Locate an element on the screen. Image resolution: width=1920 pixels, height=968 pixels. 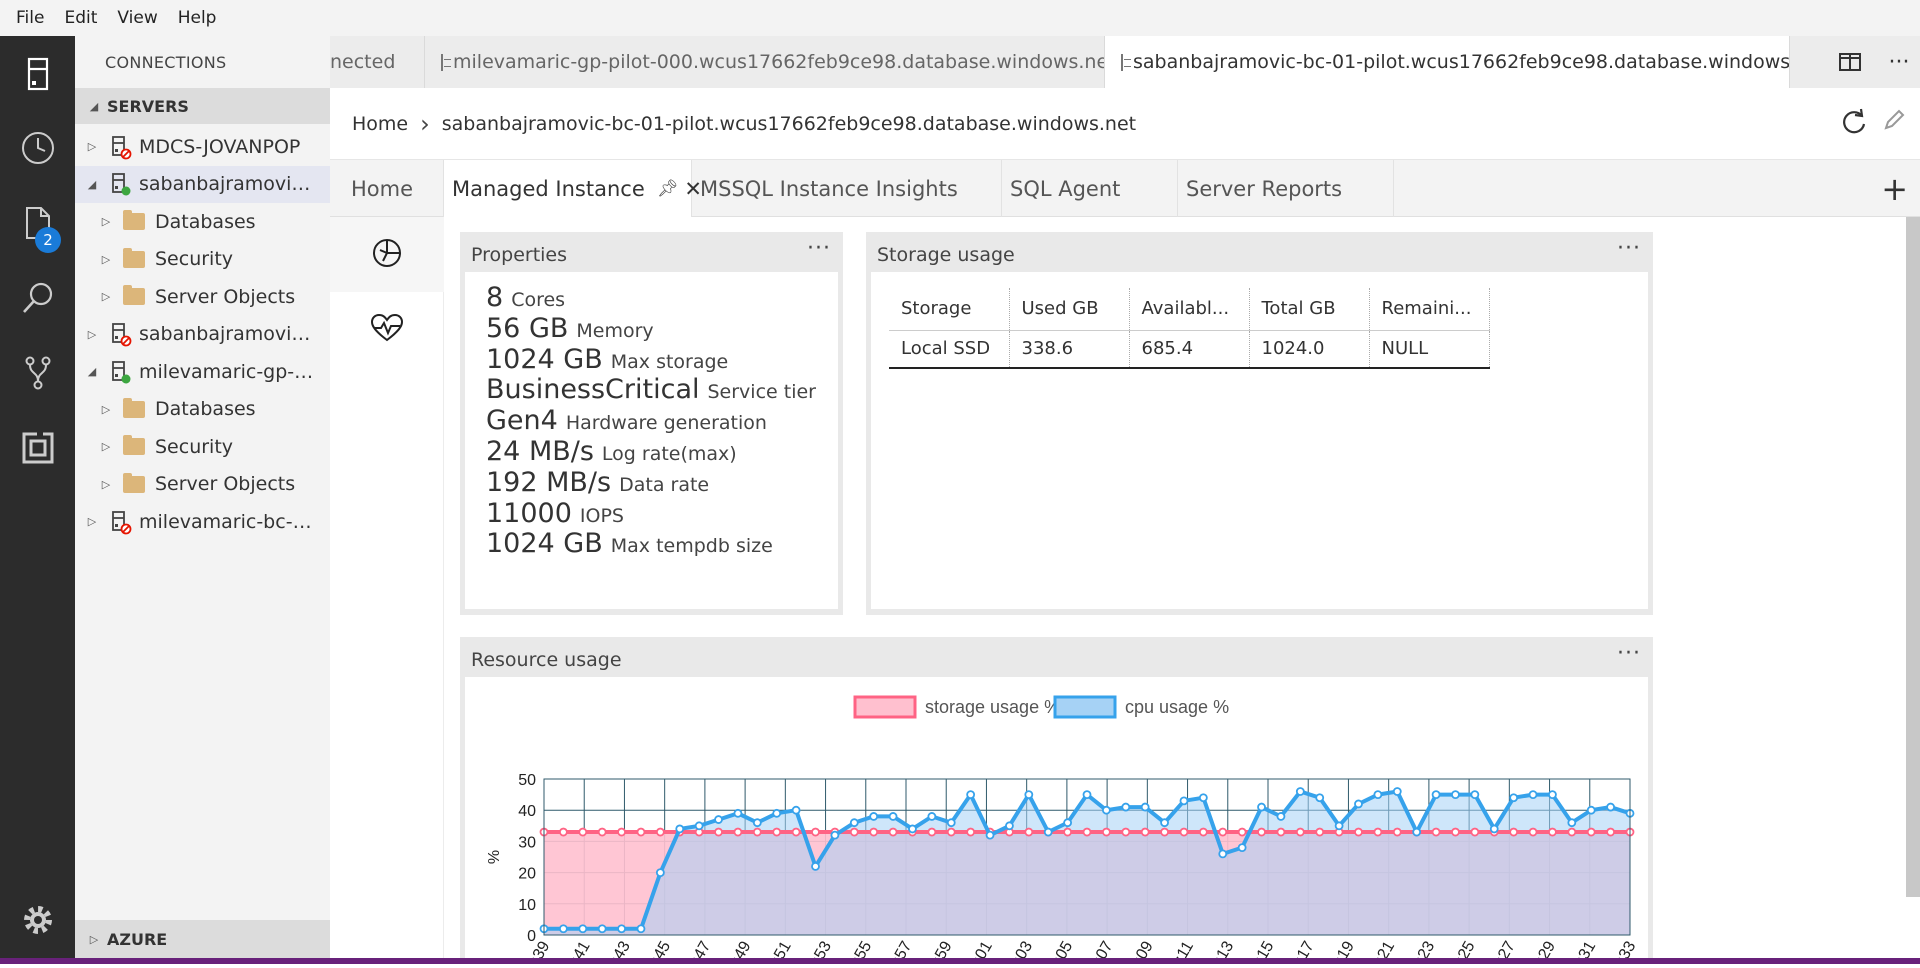
menu-bar: File Edit View Help is located at coordinates (960, 18).